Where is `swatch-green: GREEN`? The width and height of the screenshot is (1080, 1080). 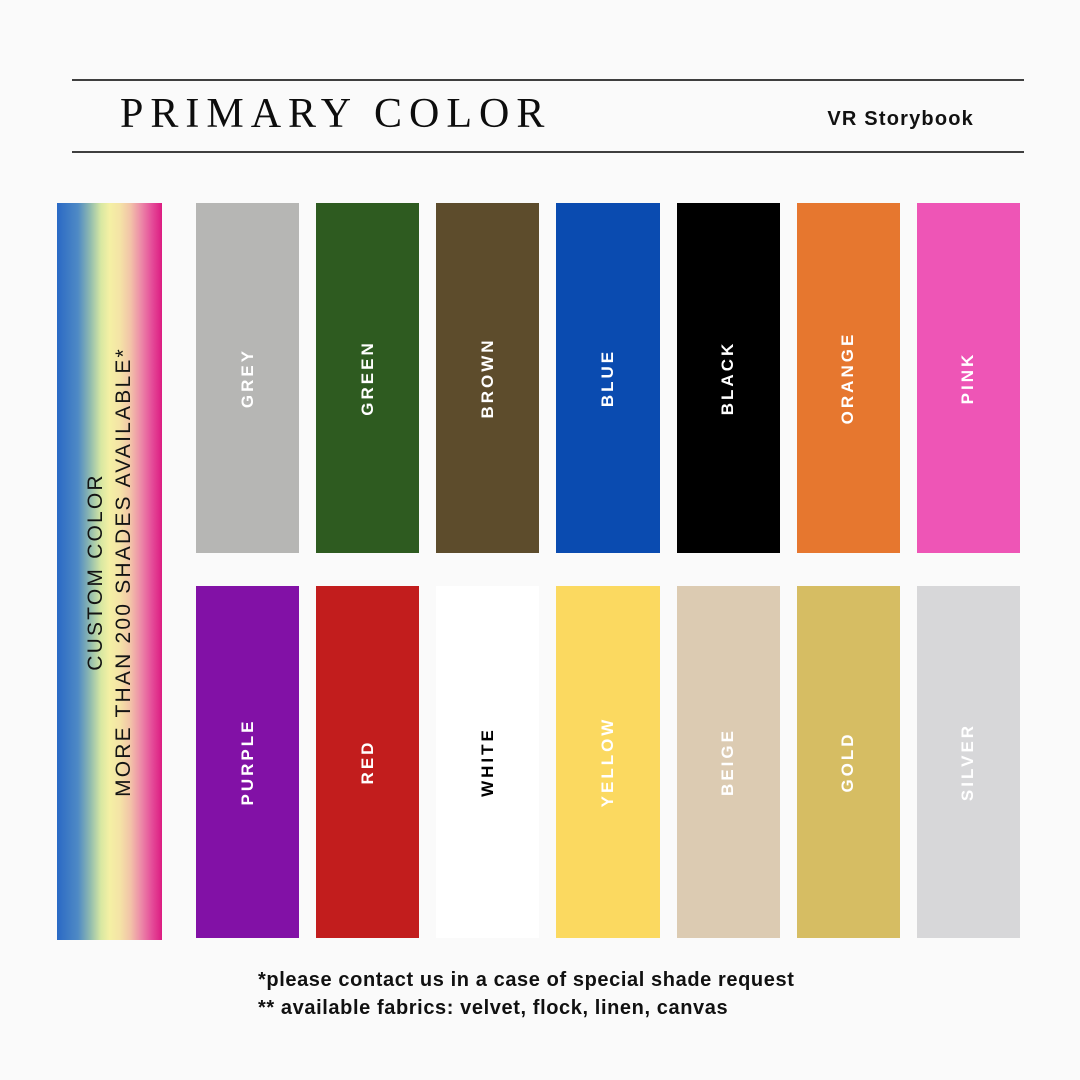
swatch-green: GREEN is located at coordinates (368, 378).